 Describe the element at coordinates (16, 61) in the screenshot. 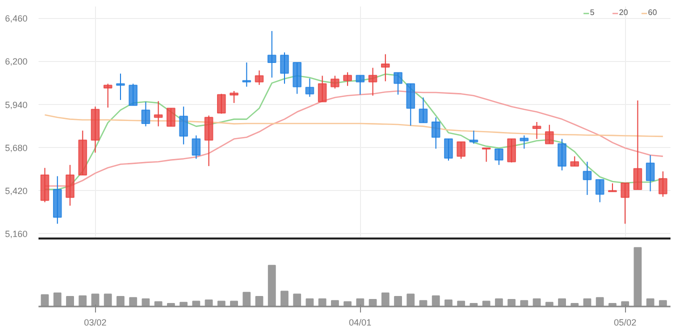

I see `y-tick-label: 6,200` at that location.